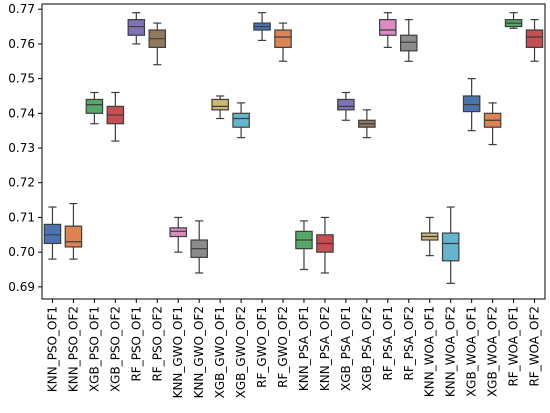 The image size is (550, 413). Describe the element at coordinates (21, 44) in the screenshot. I see `y-tick-label: 0.76` at that location.